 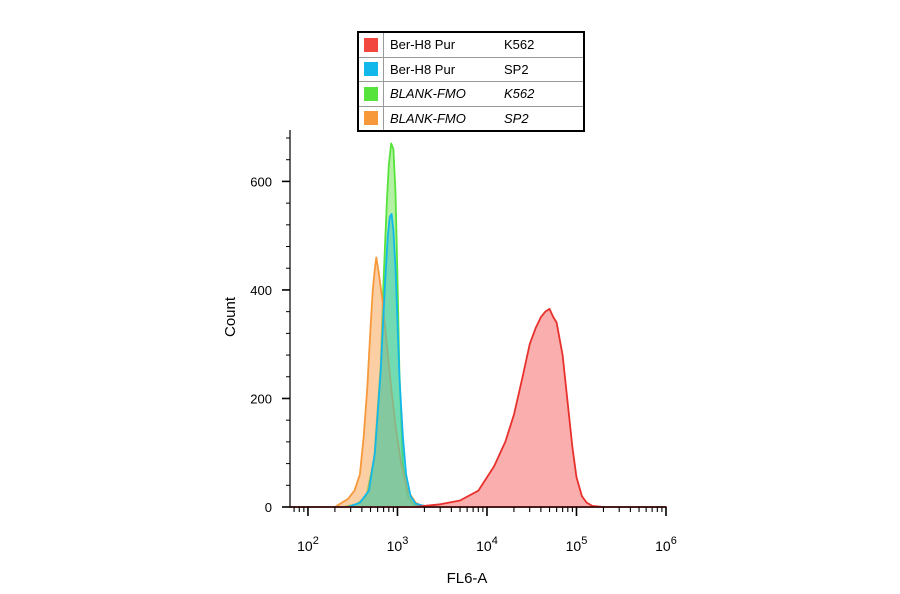 What do you see at coordinates (666, 544) in the screenshot?
I see `x-tick-label: 10⁶` at bounding box center [666, 544].